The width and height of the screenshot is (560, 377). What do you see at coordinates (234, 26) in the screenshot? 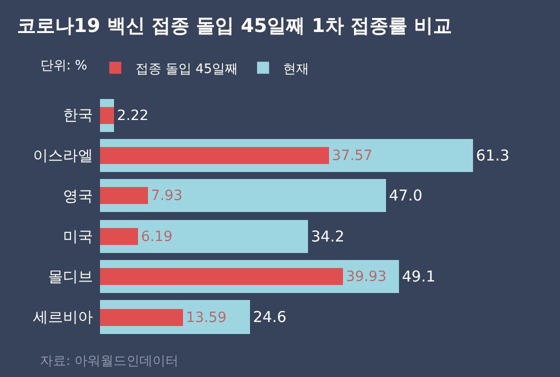
I see `chart-title: 코로나19 백신 접종 돌입 45일째 1차 접종률 비교` at bounding box center [234, 26].